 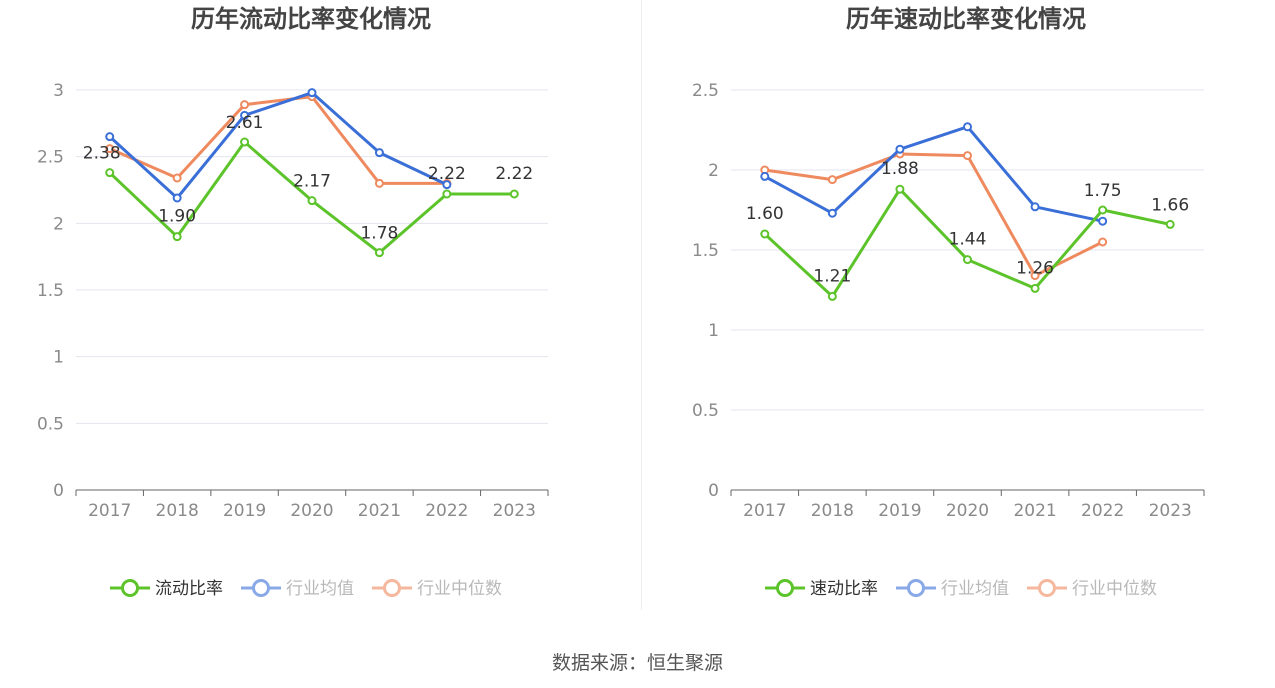 What do you see at coordinates (765, 214) in the screenshot?
I see `data-label: 1.60` at bounding box center [765, 214].